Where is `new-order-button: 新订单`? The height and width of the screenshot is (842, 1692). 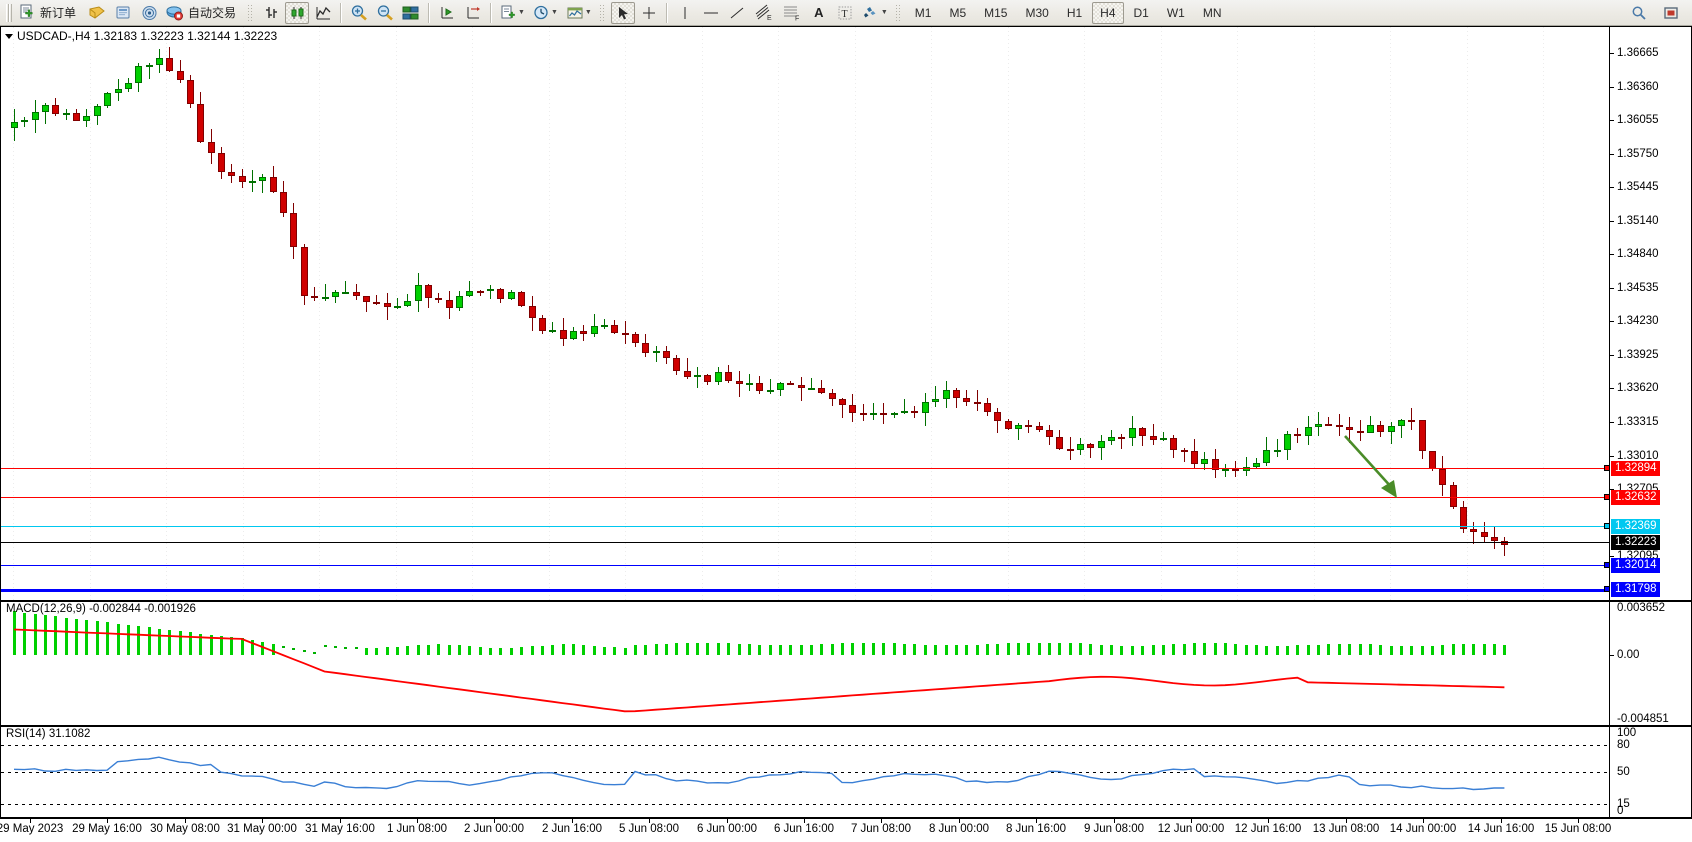
new-order-button: 新订单 is located at coordinates (49, 13).